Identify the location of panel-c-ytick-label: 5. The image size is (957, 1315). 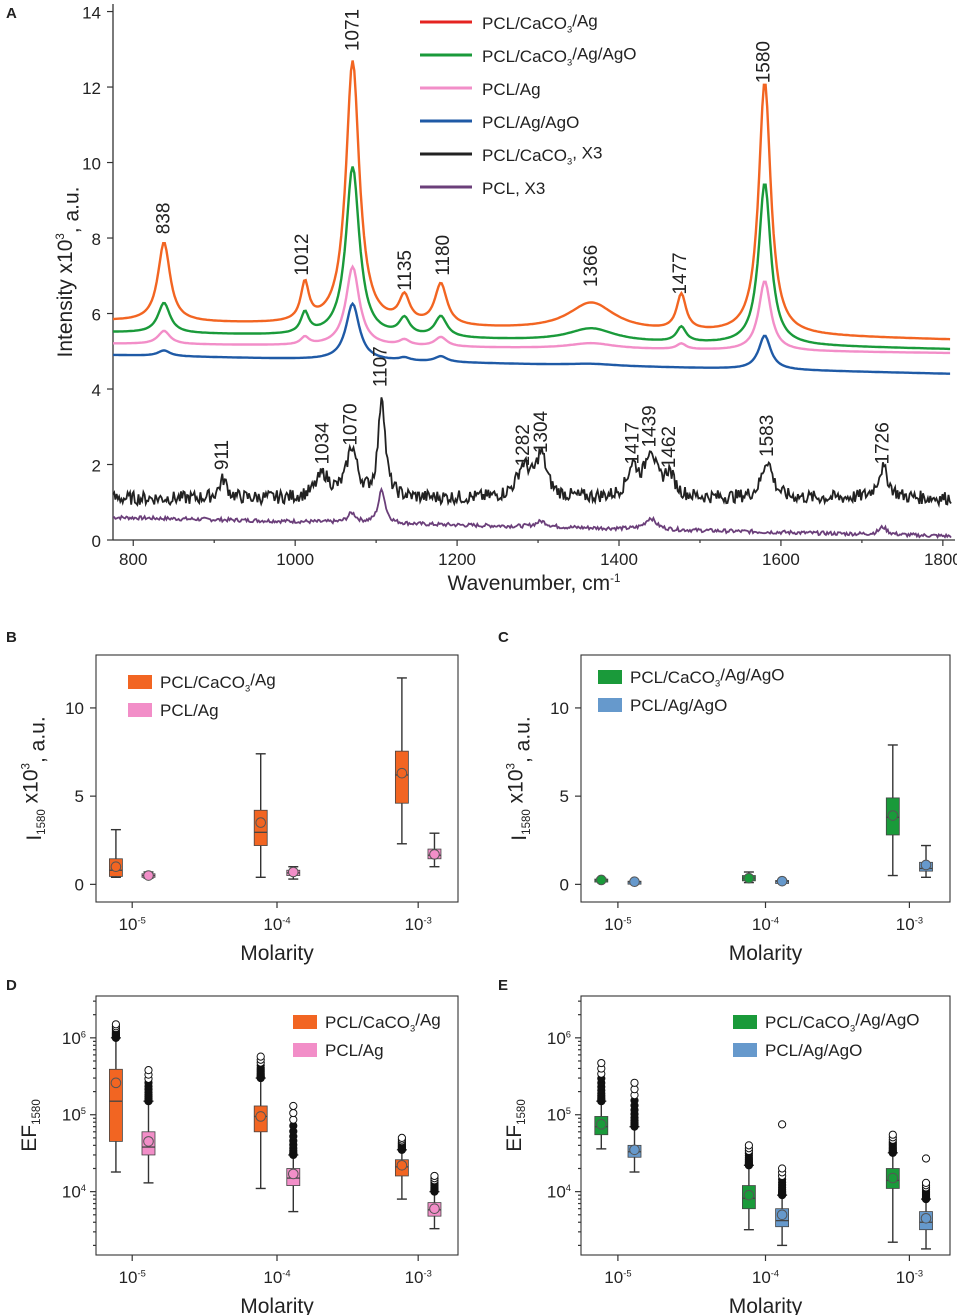
(564, 796).